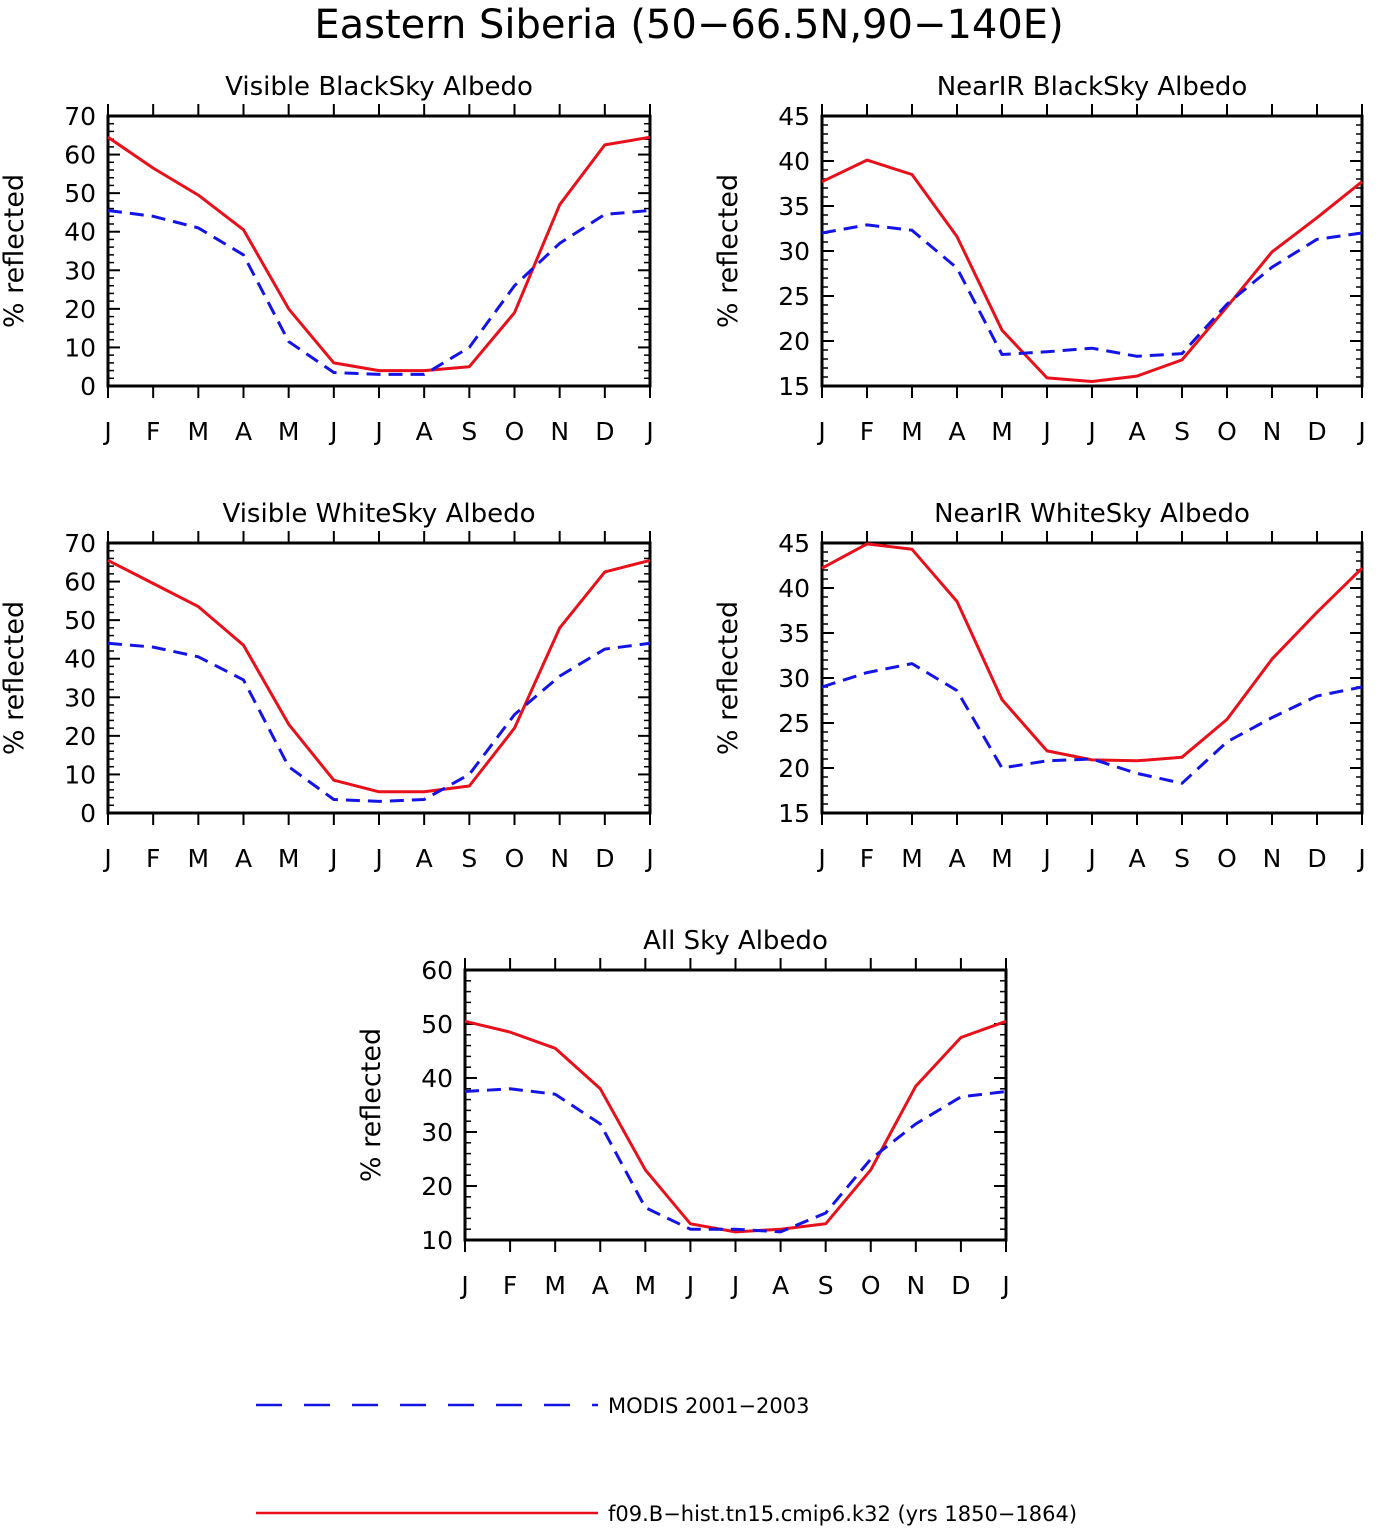 The image size is (1378, 1532). What do you see at coordinates (379, 87) in the screenshot?
I see `chart-title: Visible BlackSky Albedo` at bounding box center [379, 87].